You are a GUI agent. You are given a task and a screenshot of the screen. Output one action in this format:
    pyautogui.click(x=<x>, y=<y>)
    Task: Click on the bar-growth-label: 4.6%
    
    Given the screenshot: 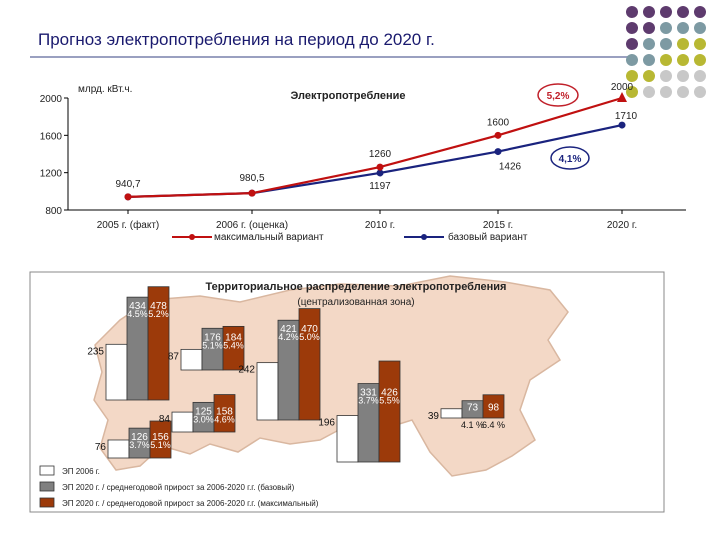 What is the action you would take?
    pyautogui.click(x=224, y=419)
    